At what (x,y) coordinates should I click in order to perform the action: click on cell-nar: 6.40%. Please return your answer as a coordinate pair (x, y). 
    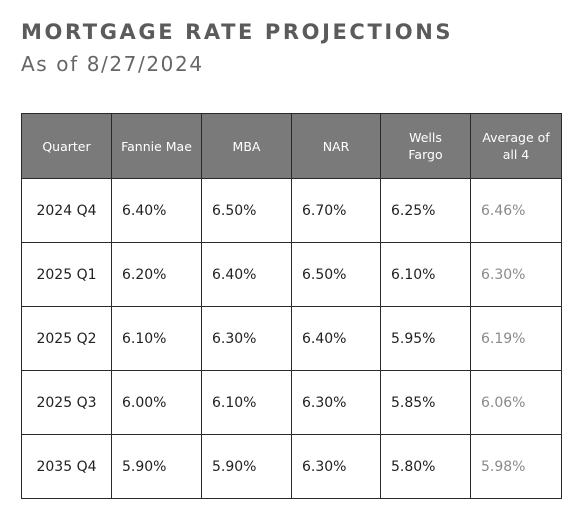
    Looking at the image, I should click on (336, 338).